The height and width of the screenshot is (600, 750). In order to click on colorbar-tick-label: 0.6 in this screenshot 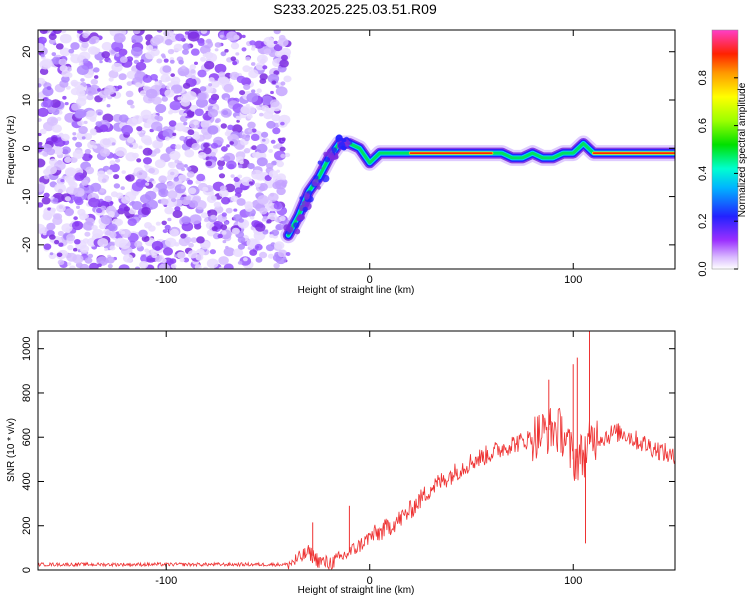, I will do `click(703, 125)`.